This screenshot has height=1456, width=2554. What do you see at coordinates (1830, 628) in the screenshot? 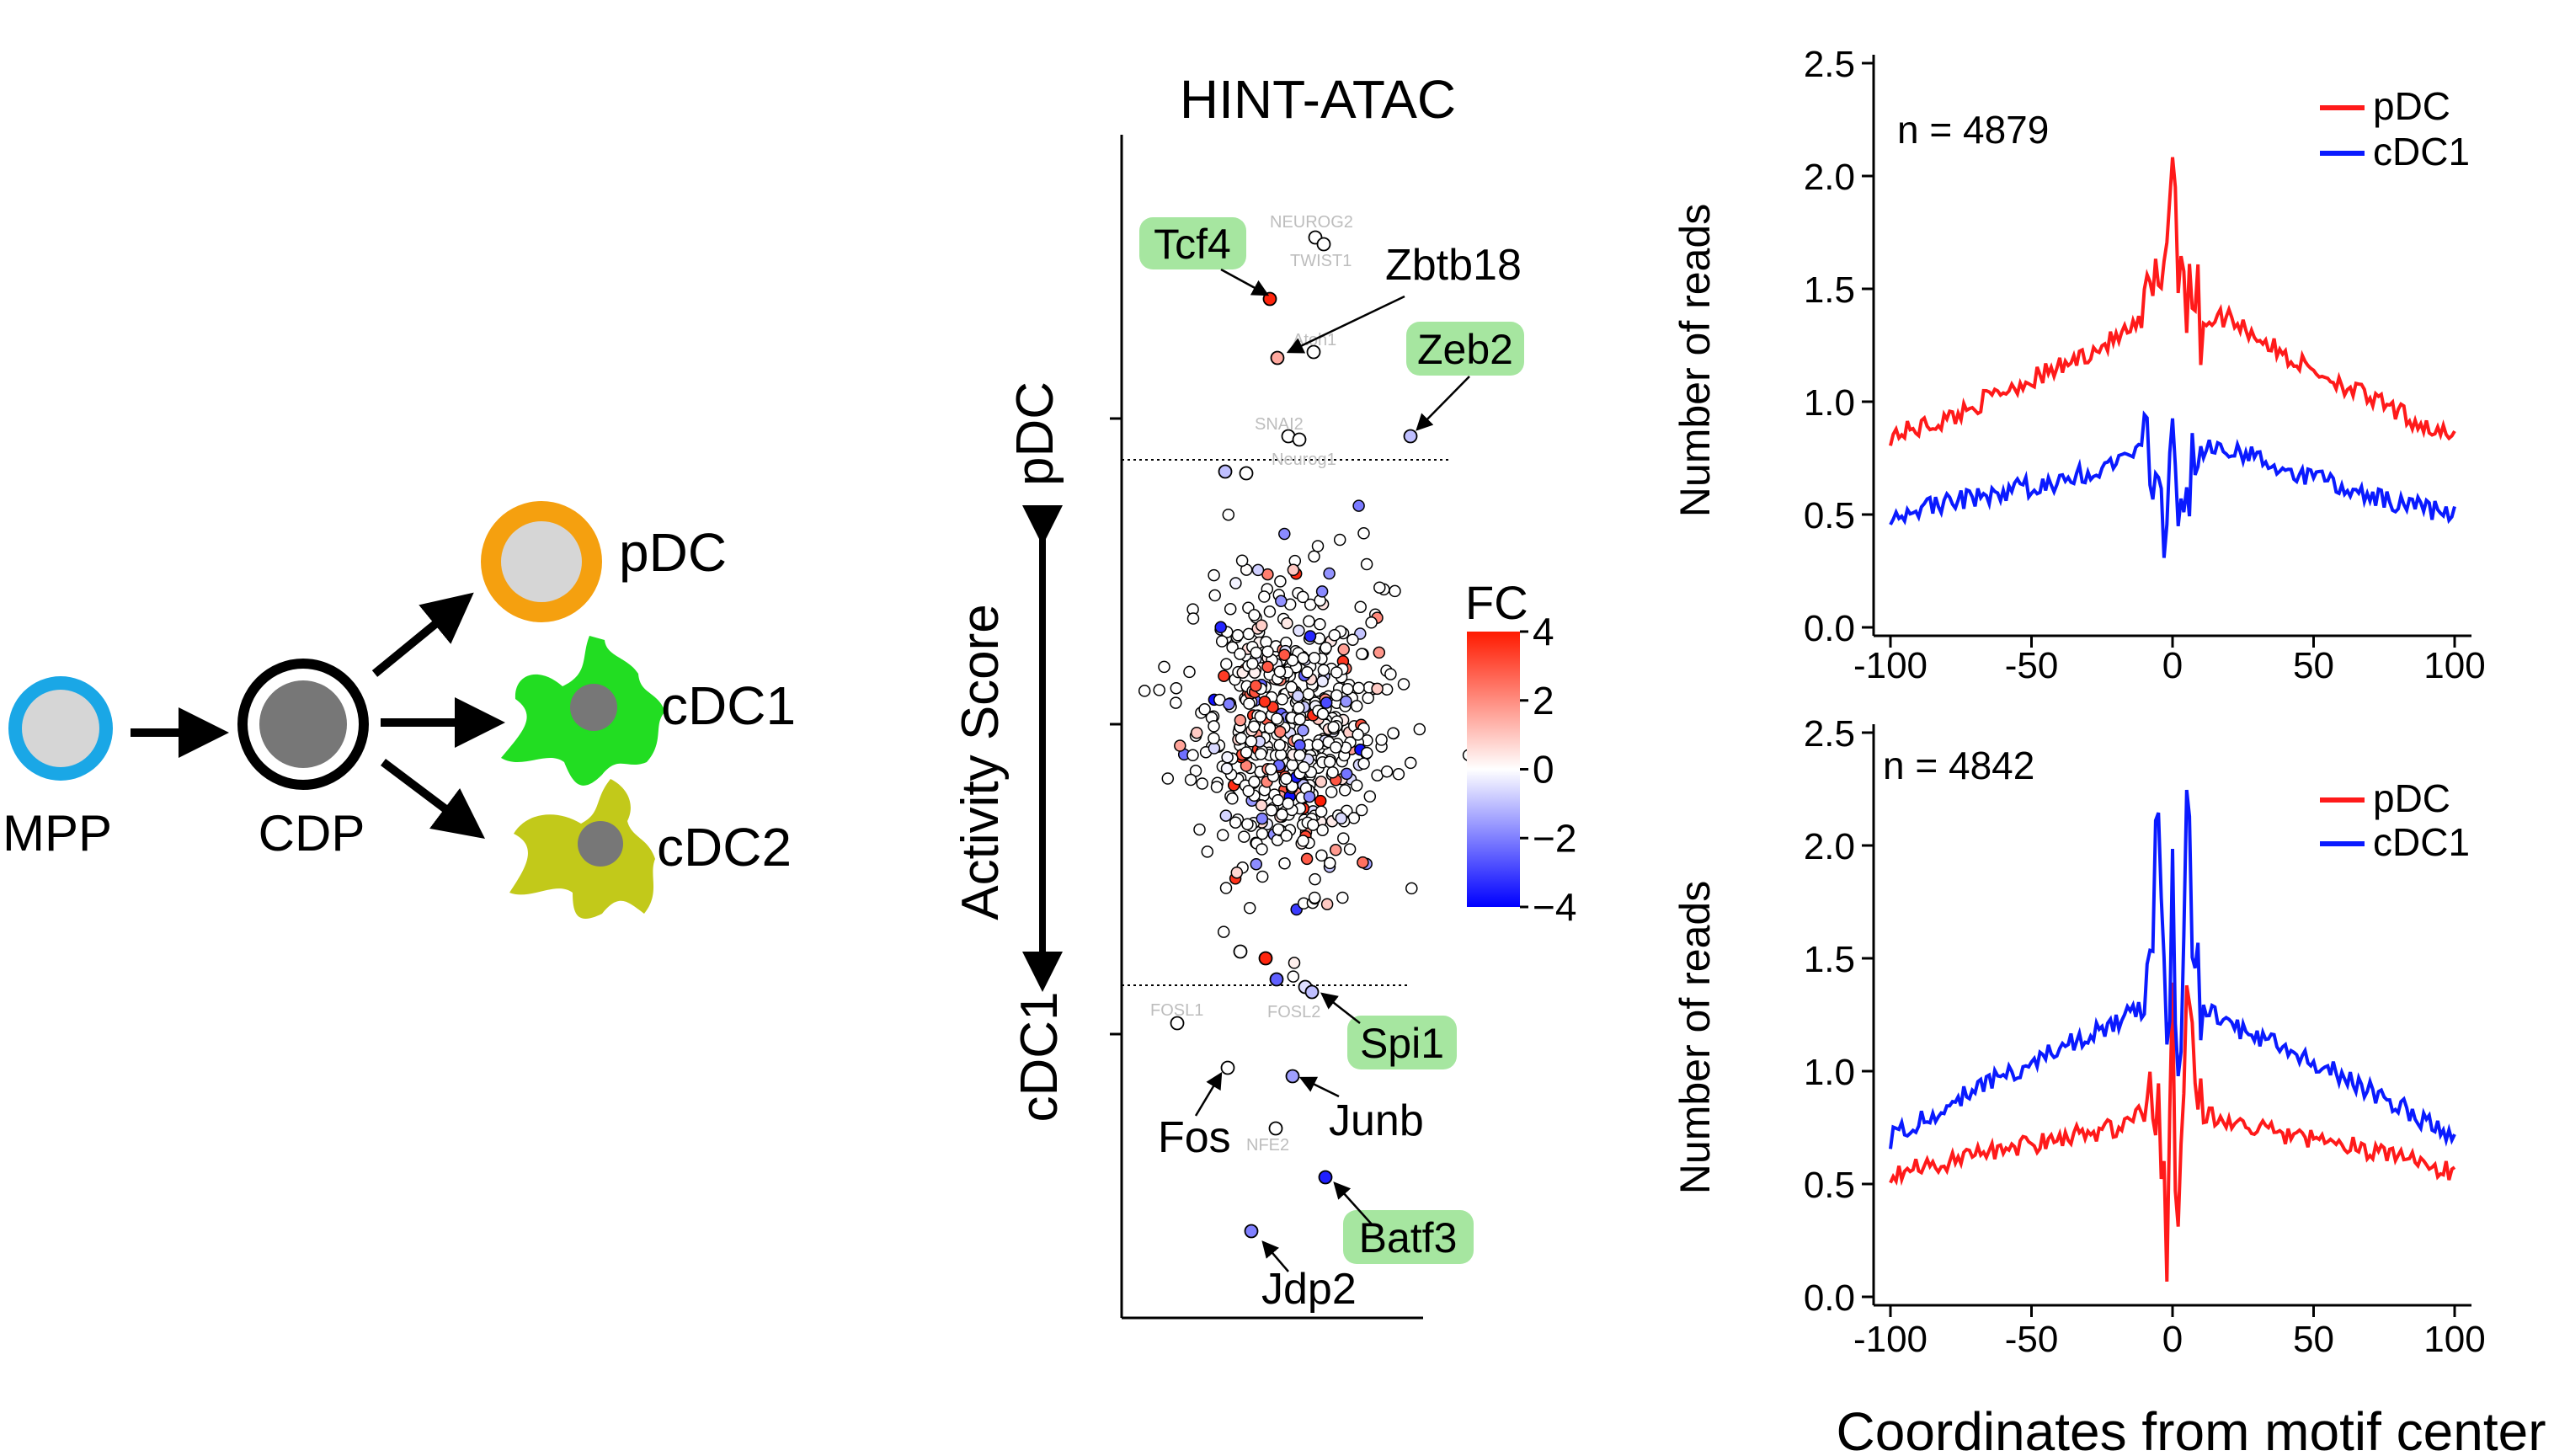
I see `y-tick-label: 0.0` at bounding box center [1830, 628].